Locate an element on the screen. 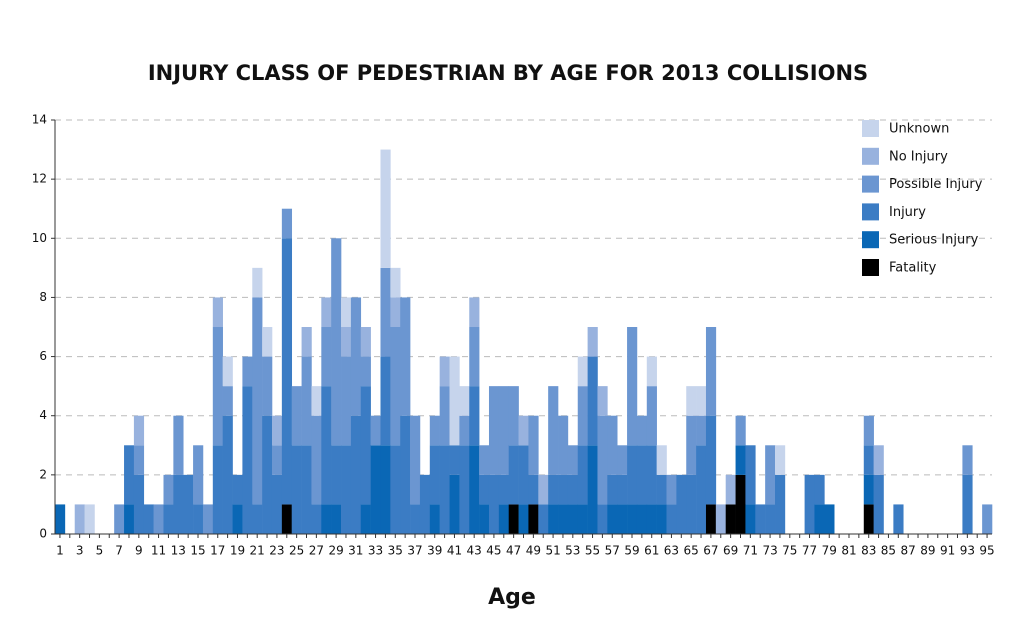 This screenshot has height=635, width=1024. y-tick-label: 14 is located at coordinates (39, 120).